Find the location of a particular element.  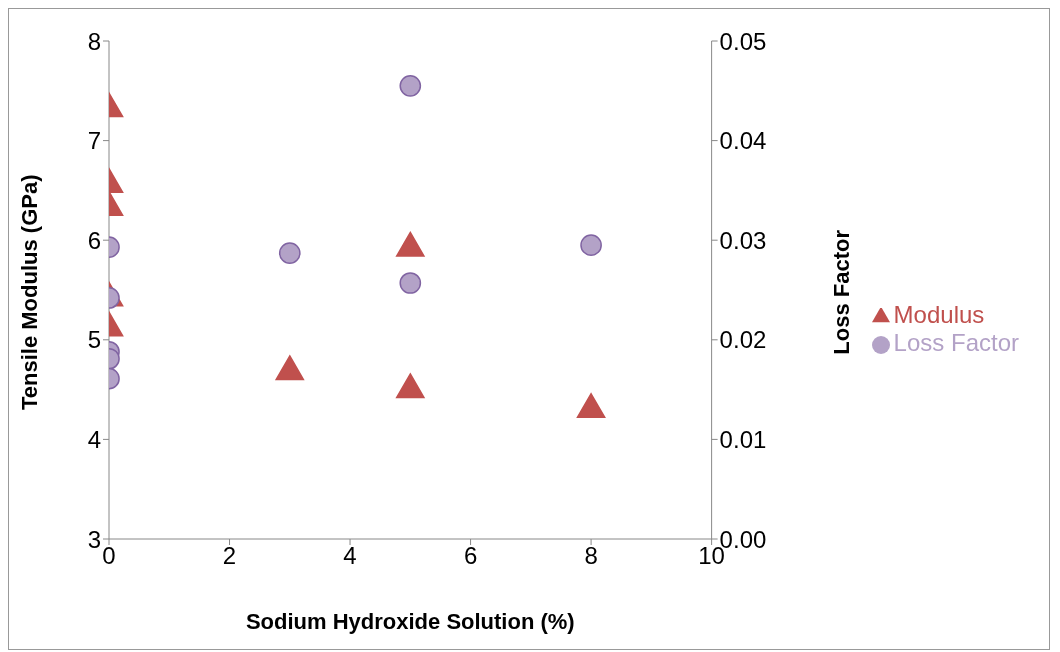

x-tick-label: 0 is located at coordinates (109, 556).